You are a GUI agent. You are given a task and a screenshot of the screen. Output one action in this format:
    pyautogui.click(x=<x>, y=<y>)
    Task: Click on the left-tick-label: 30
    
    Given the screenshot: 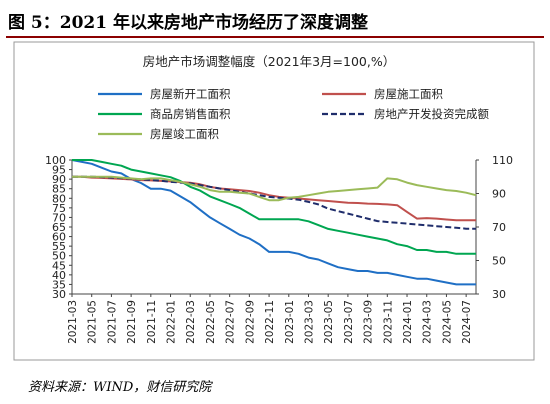 What is the action you would take?
    pyautogui.click(x=59, y=294)
    